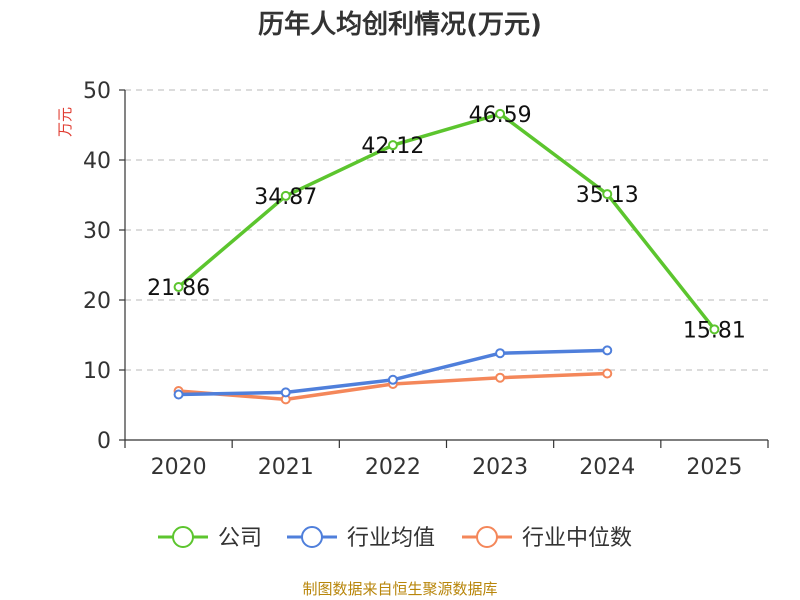  What do you see at coordinates (400, 24) in the screenshot?
I see `chart-title: 历年人均创利情况(万元)` at bounding box center [400, 24].